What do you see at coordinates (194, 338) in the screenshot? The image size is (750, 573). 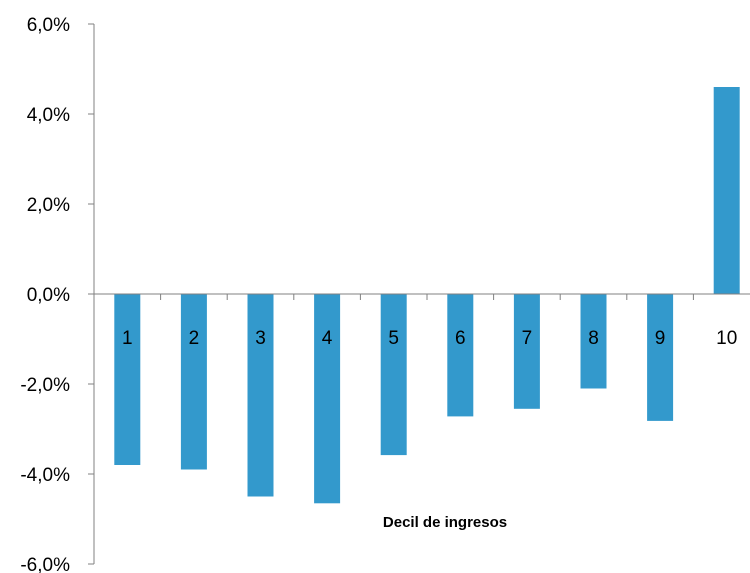 I see `x-category-label: 2` at bounding box center [194, 338].